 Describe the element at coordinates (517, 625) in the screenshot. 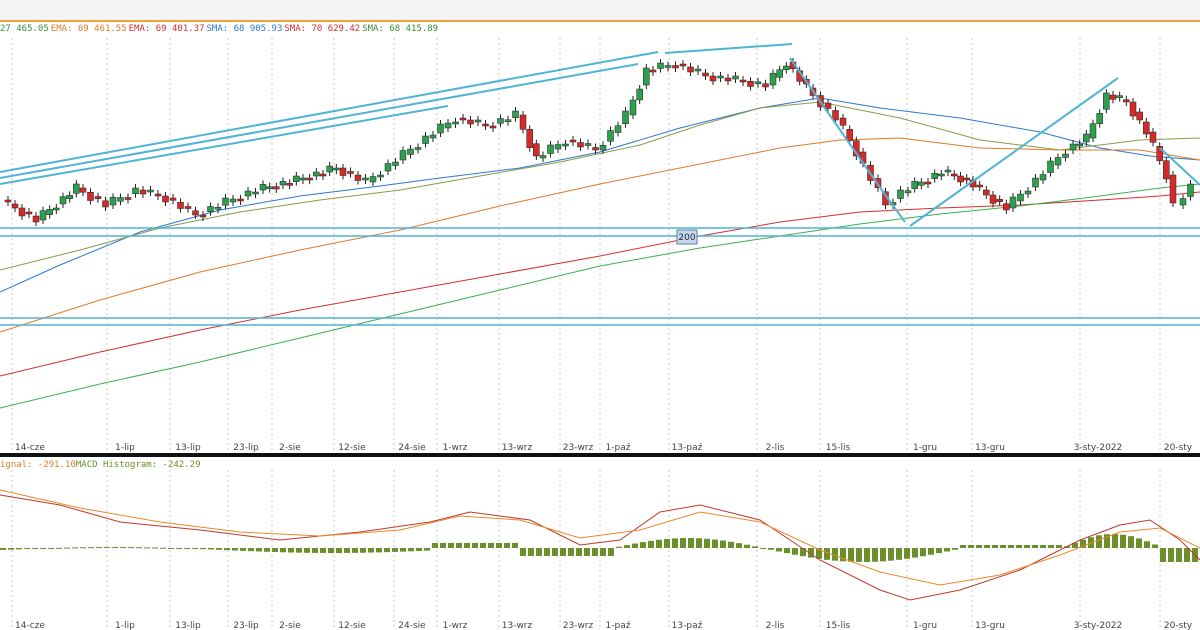

I see `x-tick-bottom-8: 13-wrz` at that location.